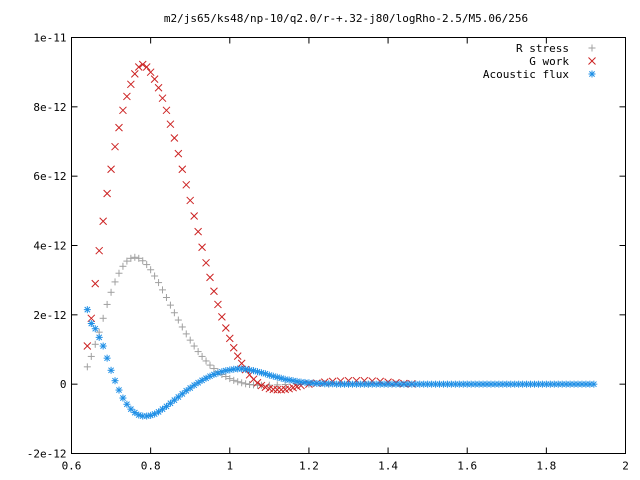  I want to click on x-tick-label: 1.4, so click(388, 466).